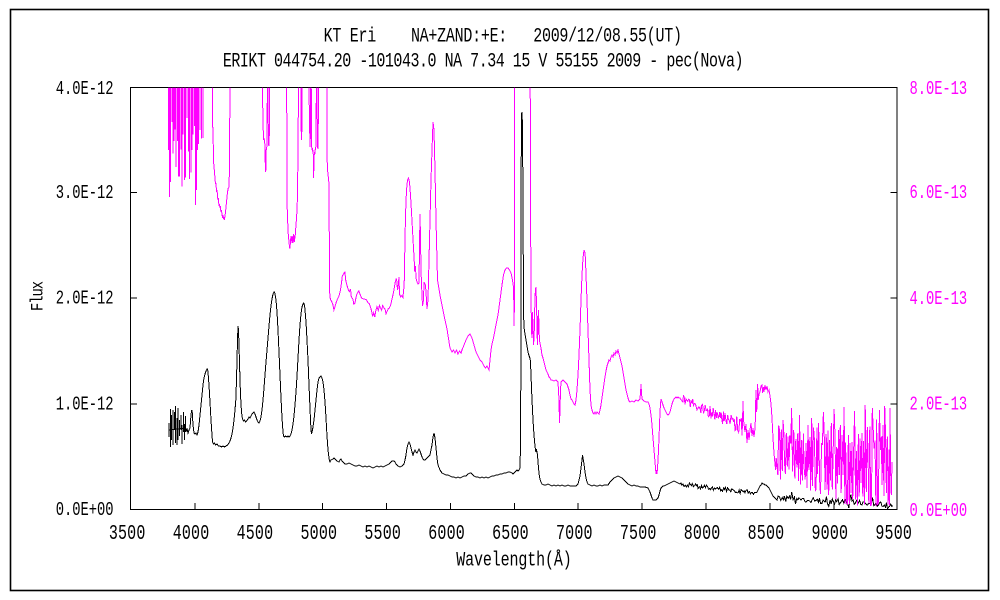  What do you see at coordinates (318, 534) in the screenshot?
I see `svg-text: 5000` at bounding box center [318, 534].